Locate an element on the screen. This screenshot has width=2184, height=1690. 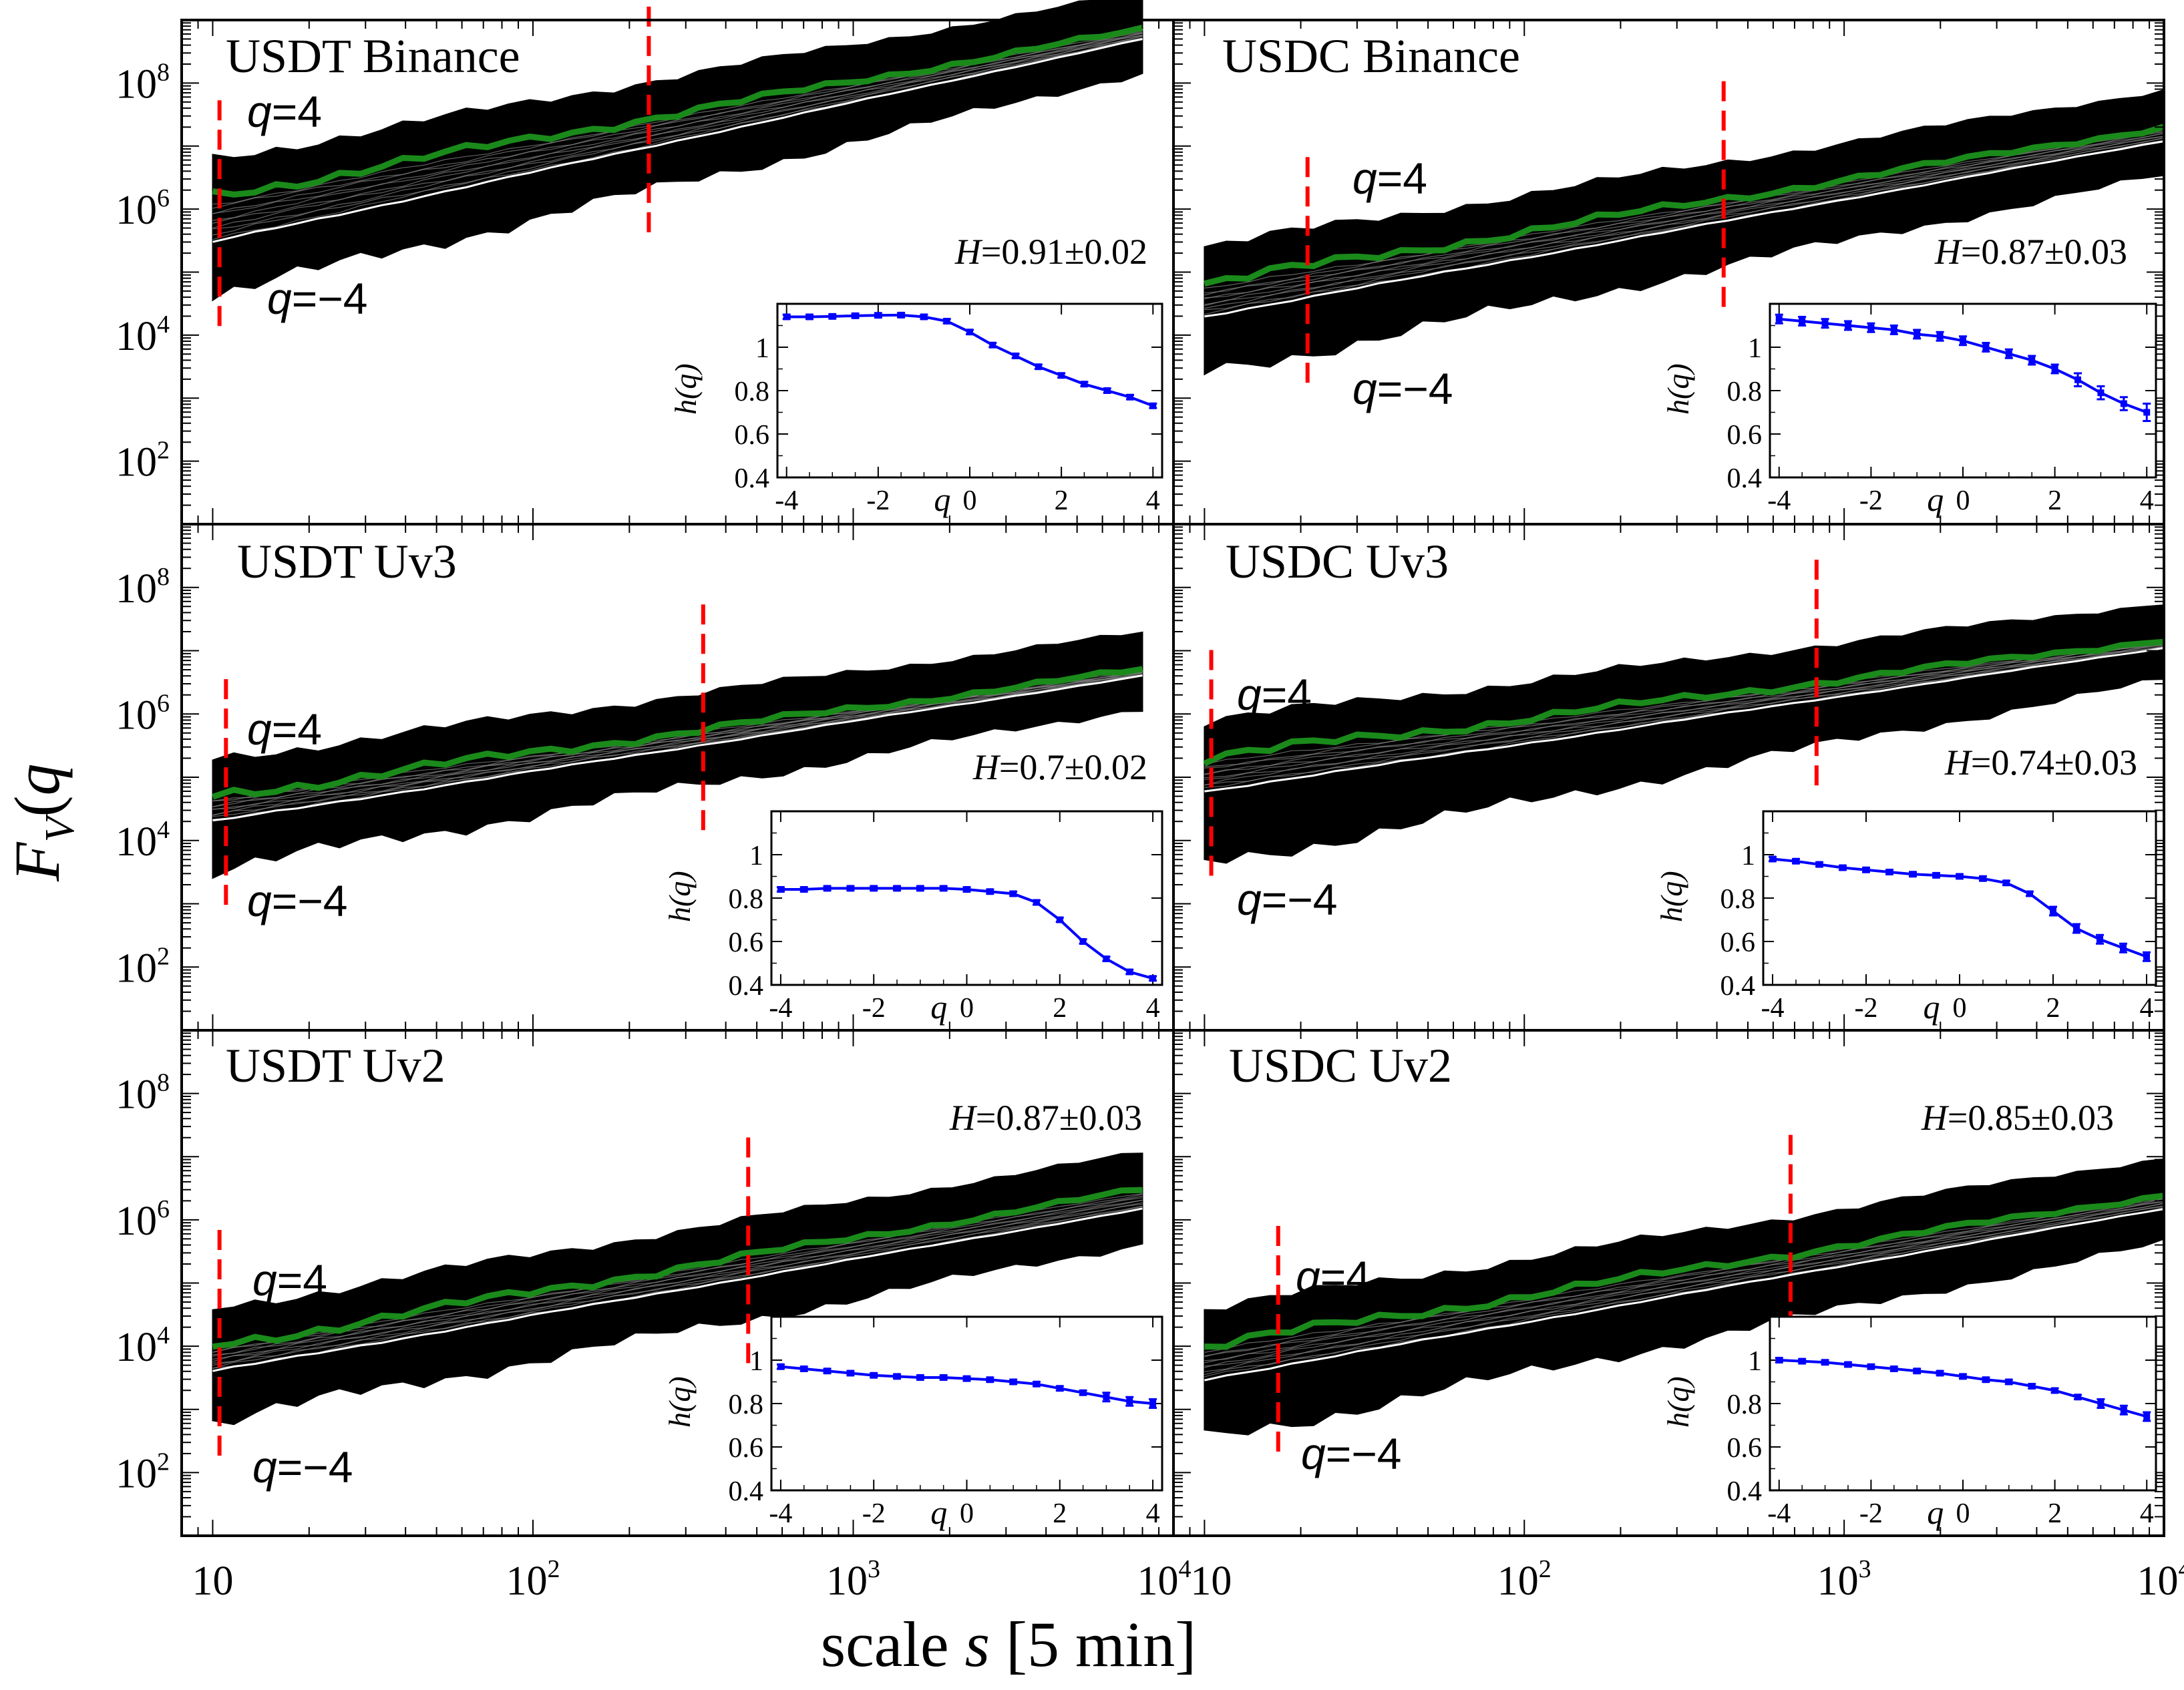
p5-x-tick-label-0: 10 is located at coordinates (213, 1581).